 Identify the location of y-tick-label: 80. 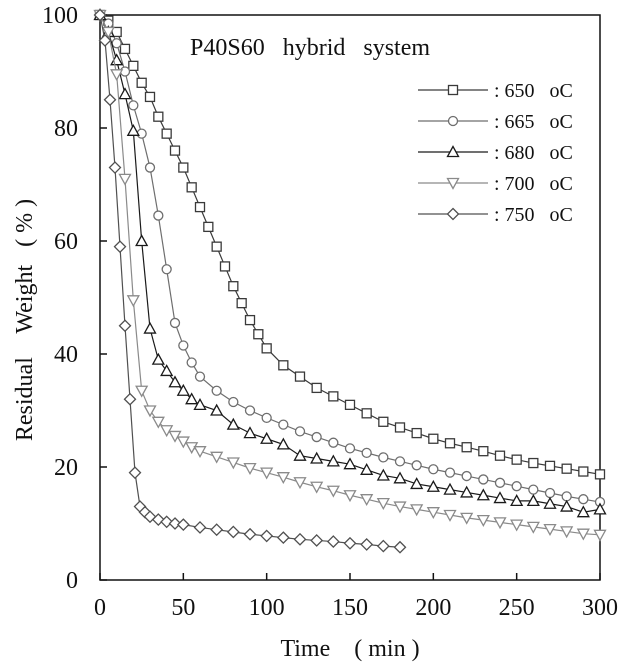
(66, 129).